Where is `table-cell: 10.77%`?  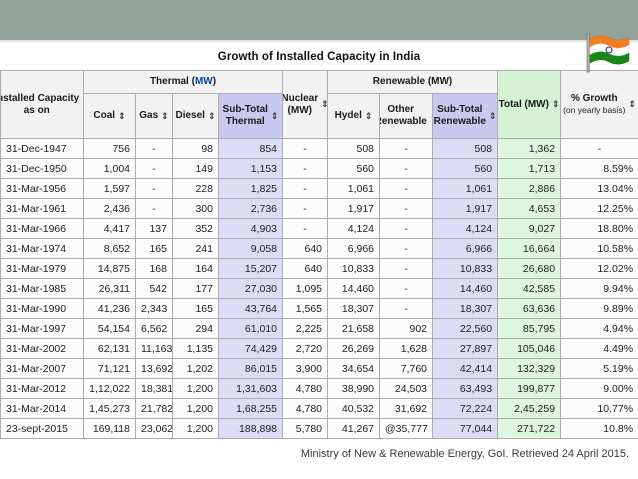
table-cell: 10.77% is located at coordinates (599, 408).